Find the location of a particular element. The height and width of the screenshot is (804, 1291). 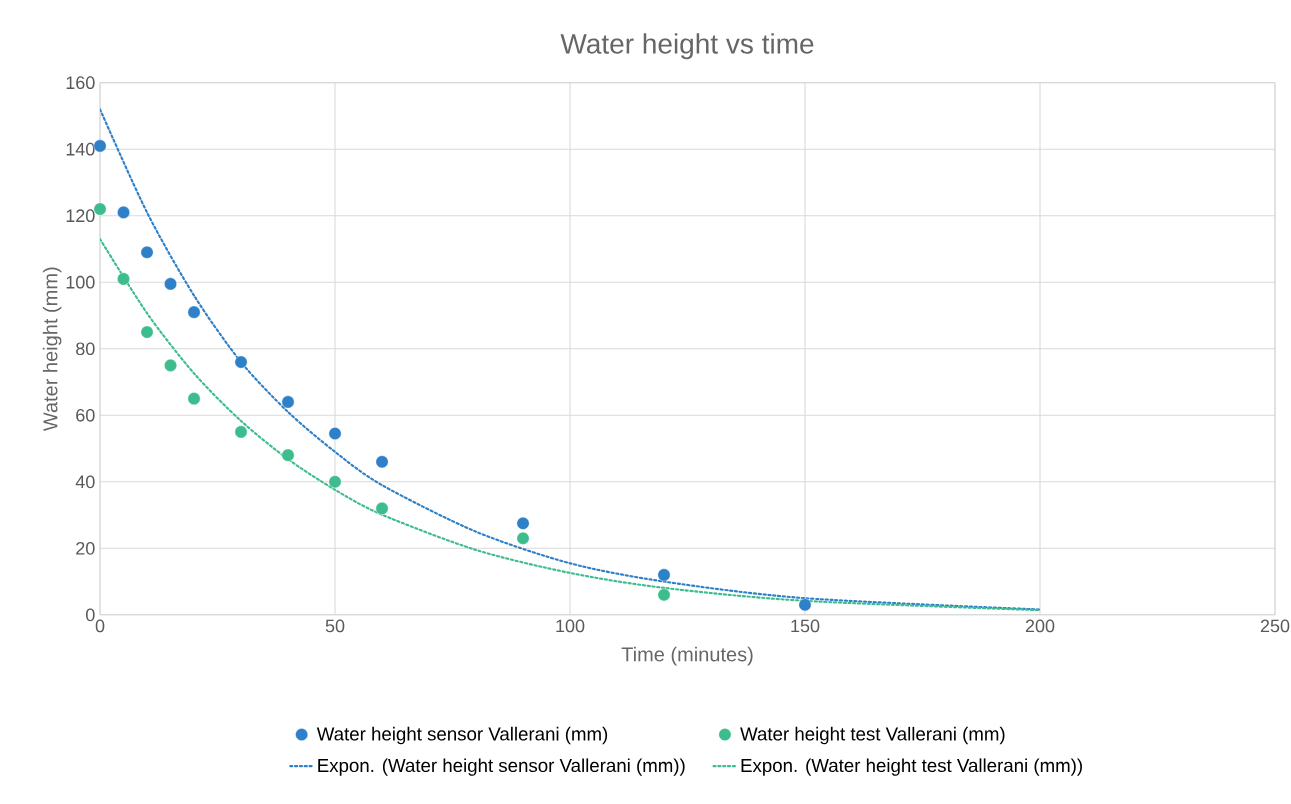

x-tick-label: 0 is located at coordinates (100, 626).